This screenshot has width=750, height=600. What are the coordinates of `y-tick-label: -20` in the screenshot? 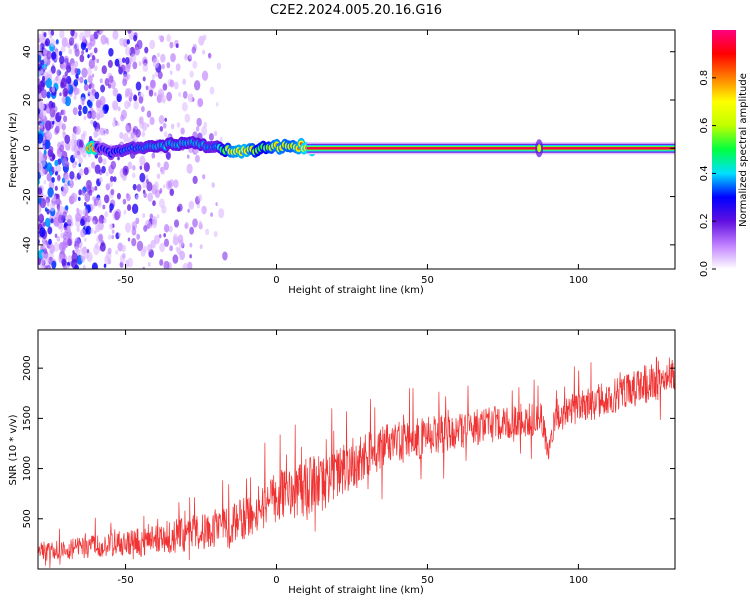 It's located at (27, 196).